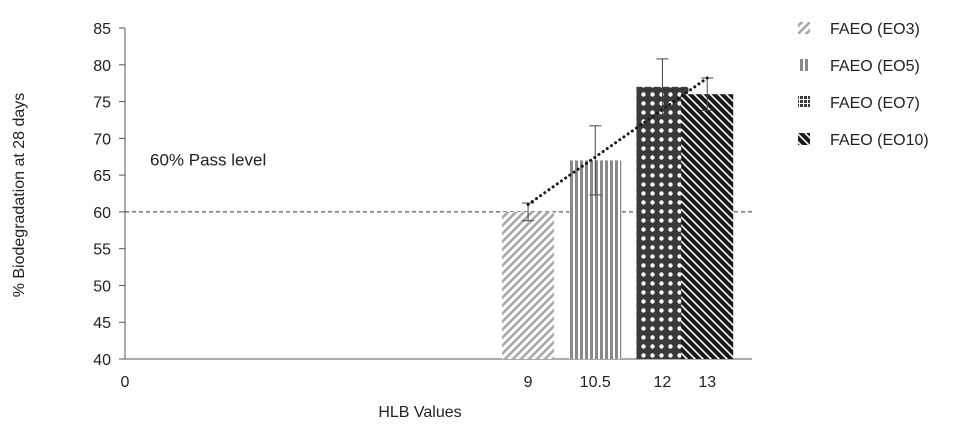 The width and height of the screenshot is (967, 424). Describe the element at coordinates (875, 66) in the screenshot. I see `legend-label: FAEO (EO5)` at that location.